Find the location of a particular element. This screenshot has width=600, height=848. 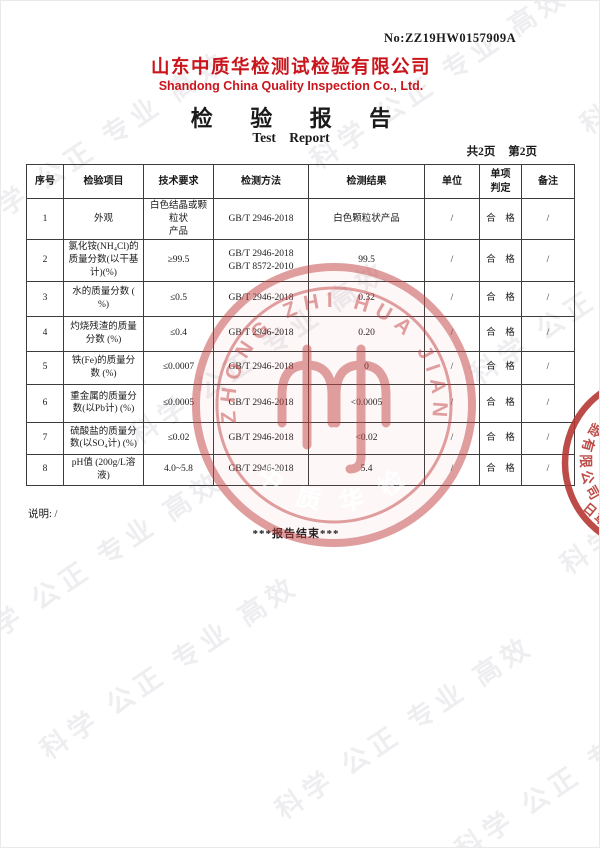

header-cell: 检测结果 is located at coordinates (366, 181).